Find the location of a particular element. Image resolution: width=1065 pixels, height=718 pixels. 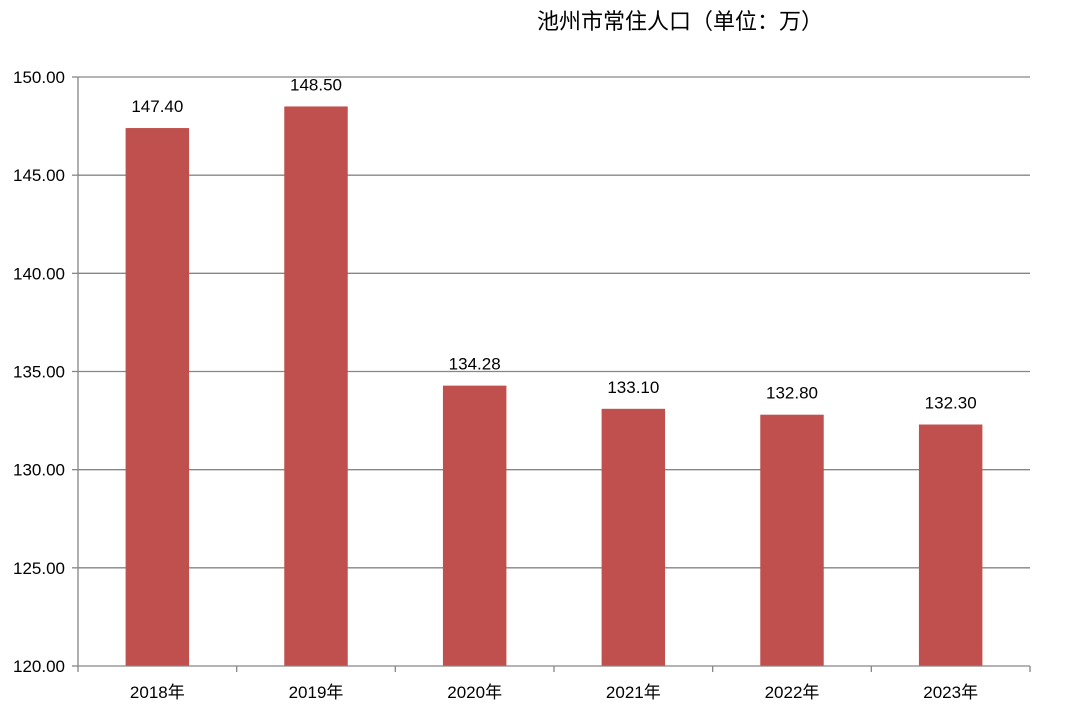

x-tick-label: 2021年 is located at coordinates (633, 692).